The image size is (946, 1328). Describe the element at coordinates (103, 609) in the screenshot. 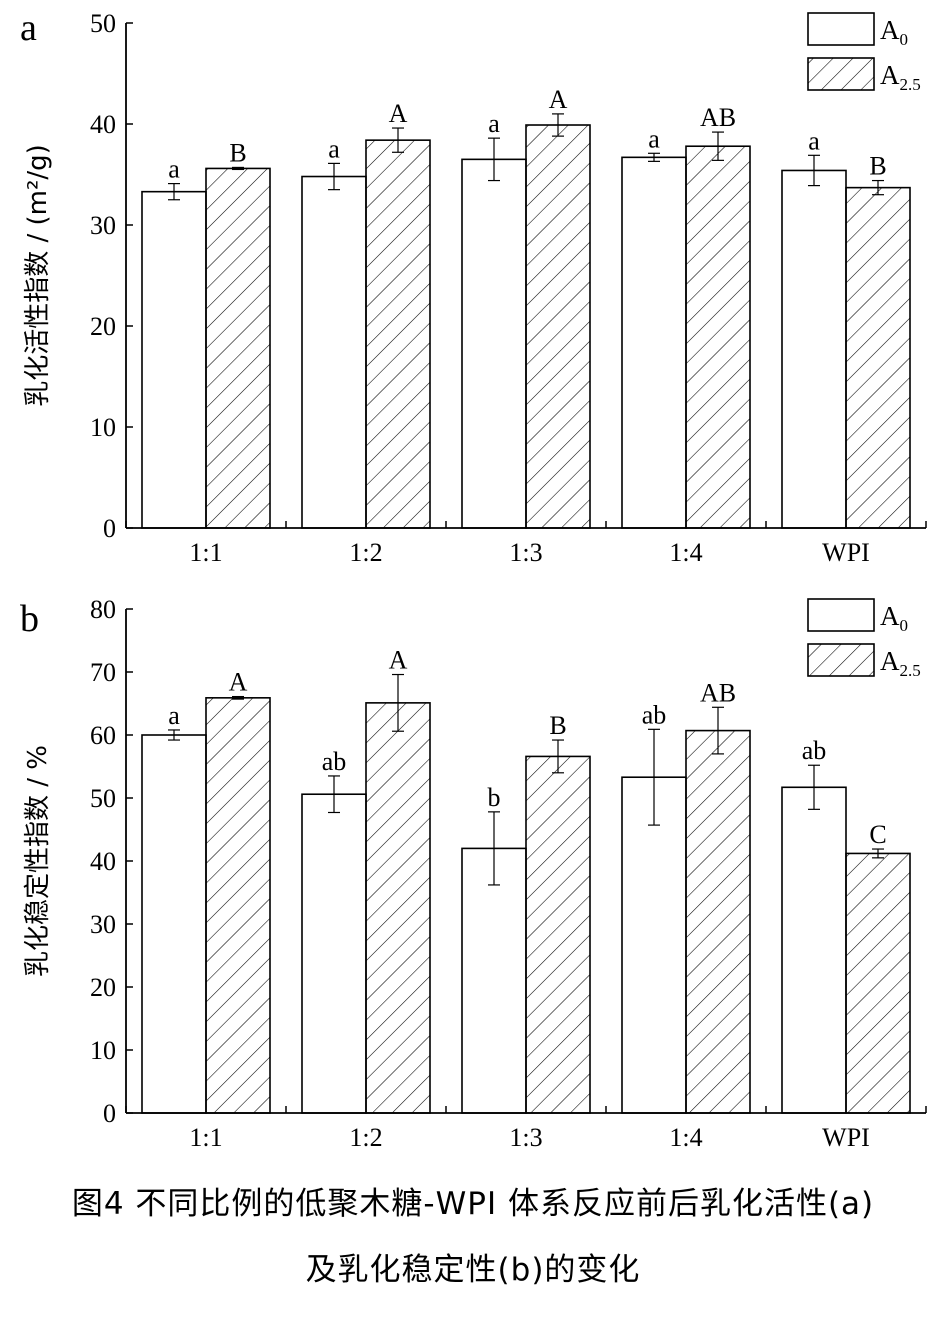

I see `y-tick-label: 80` at that location.